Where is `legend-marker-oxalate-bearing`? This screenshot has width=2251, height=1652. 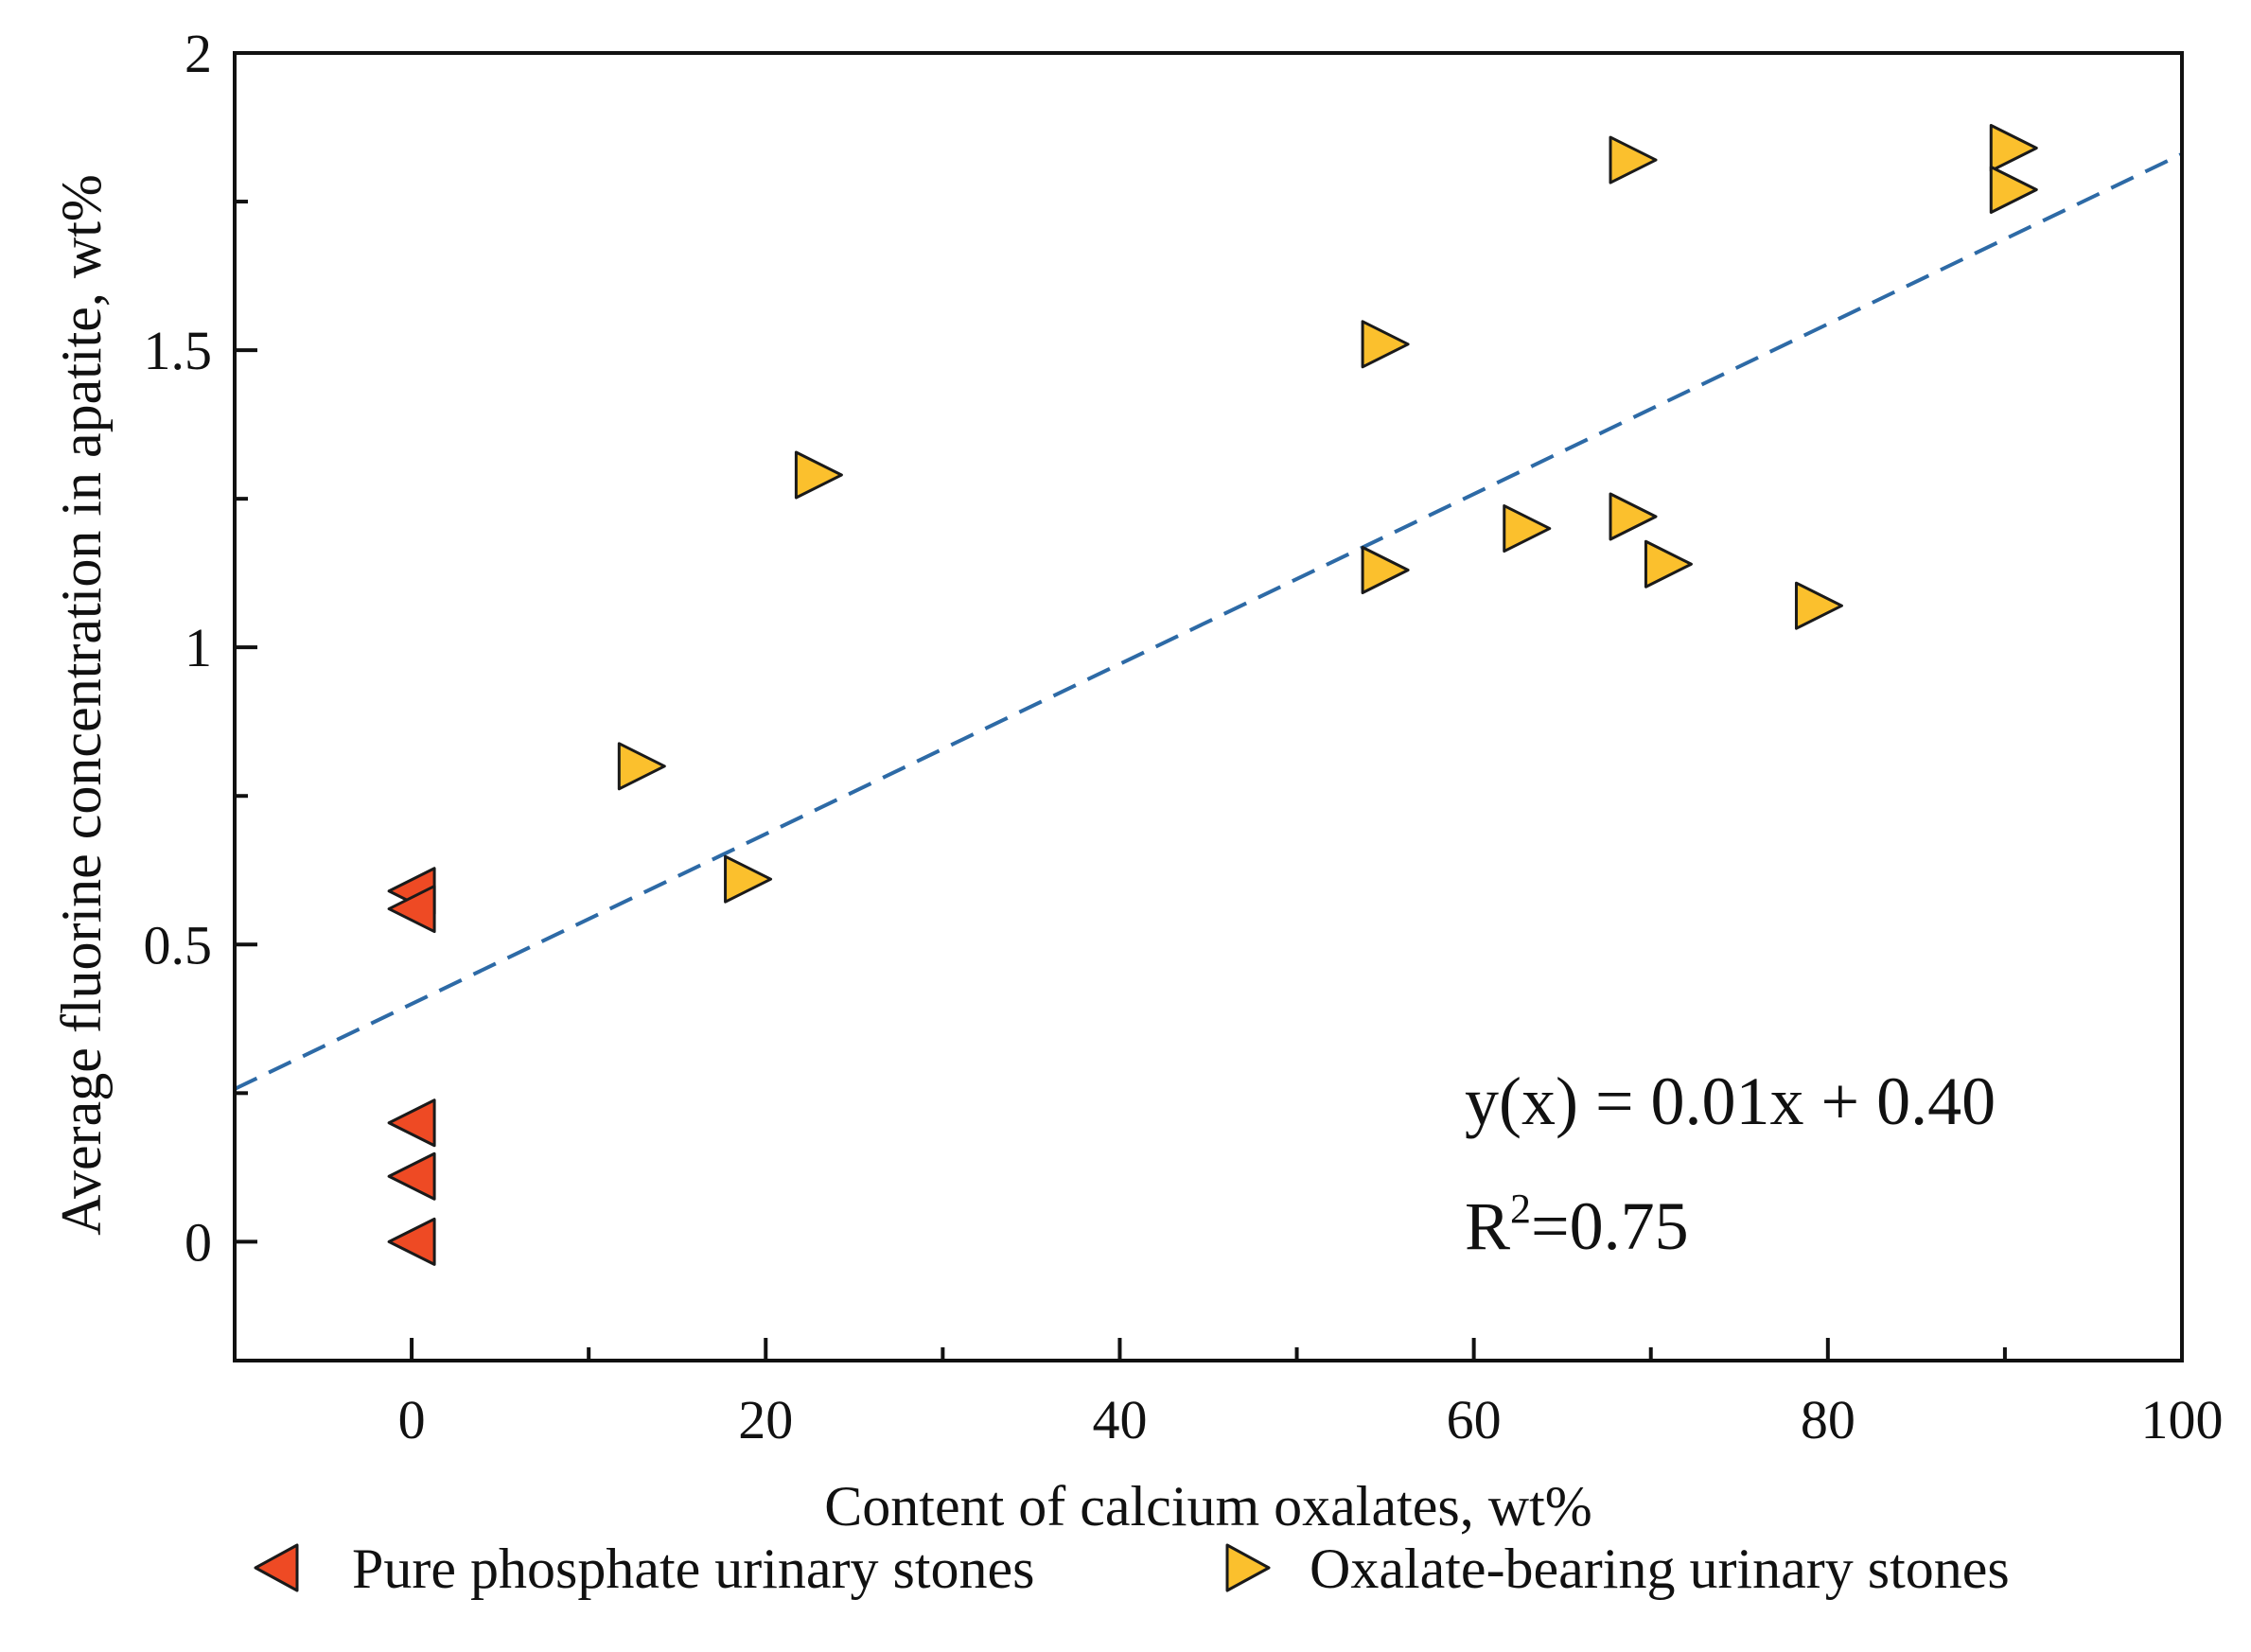 legend-marker-oxalate-bearing is located at coordinates (1248, 1567).